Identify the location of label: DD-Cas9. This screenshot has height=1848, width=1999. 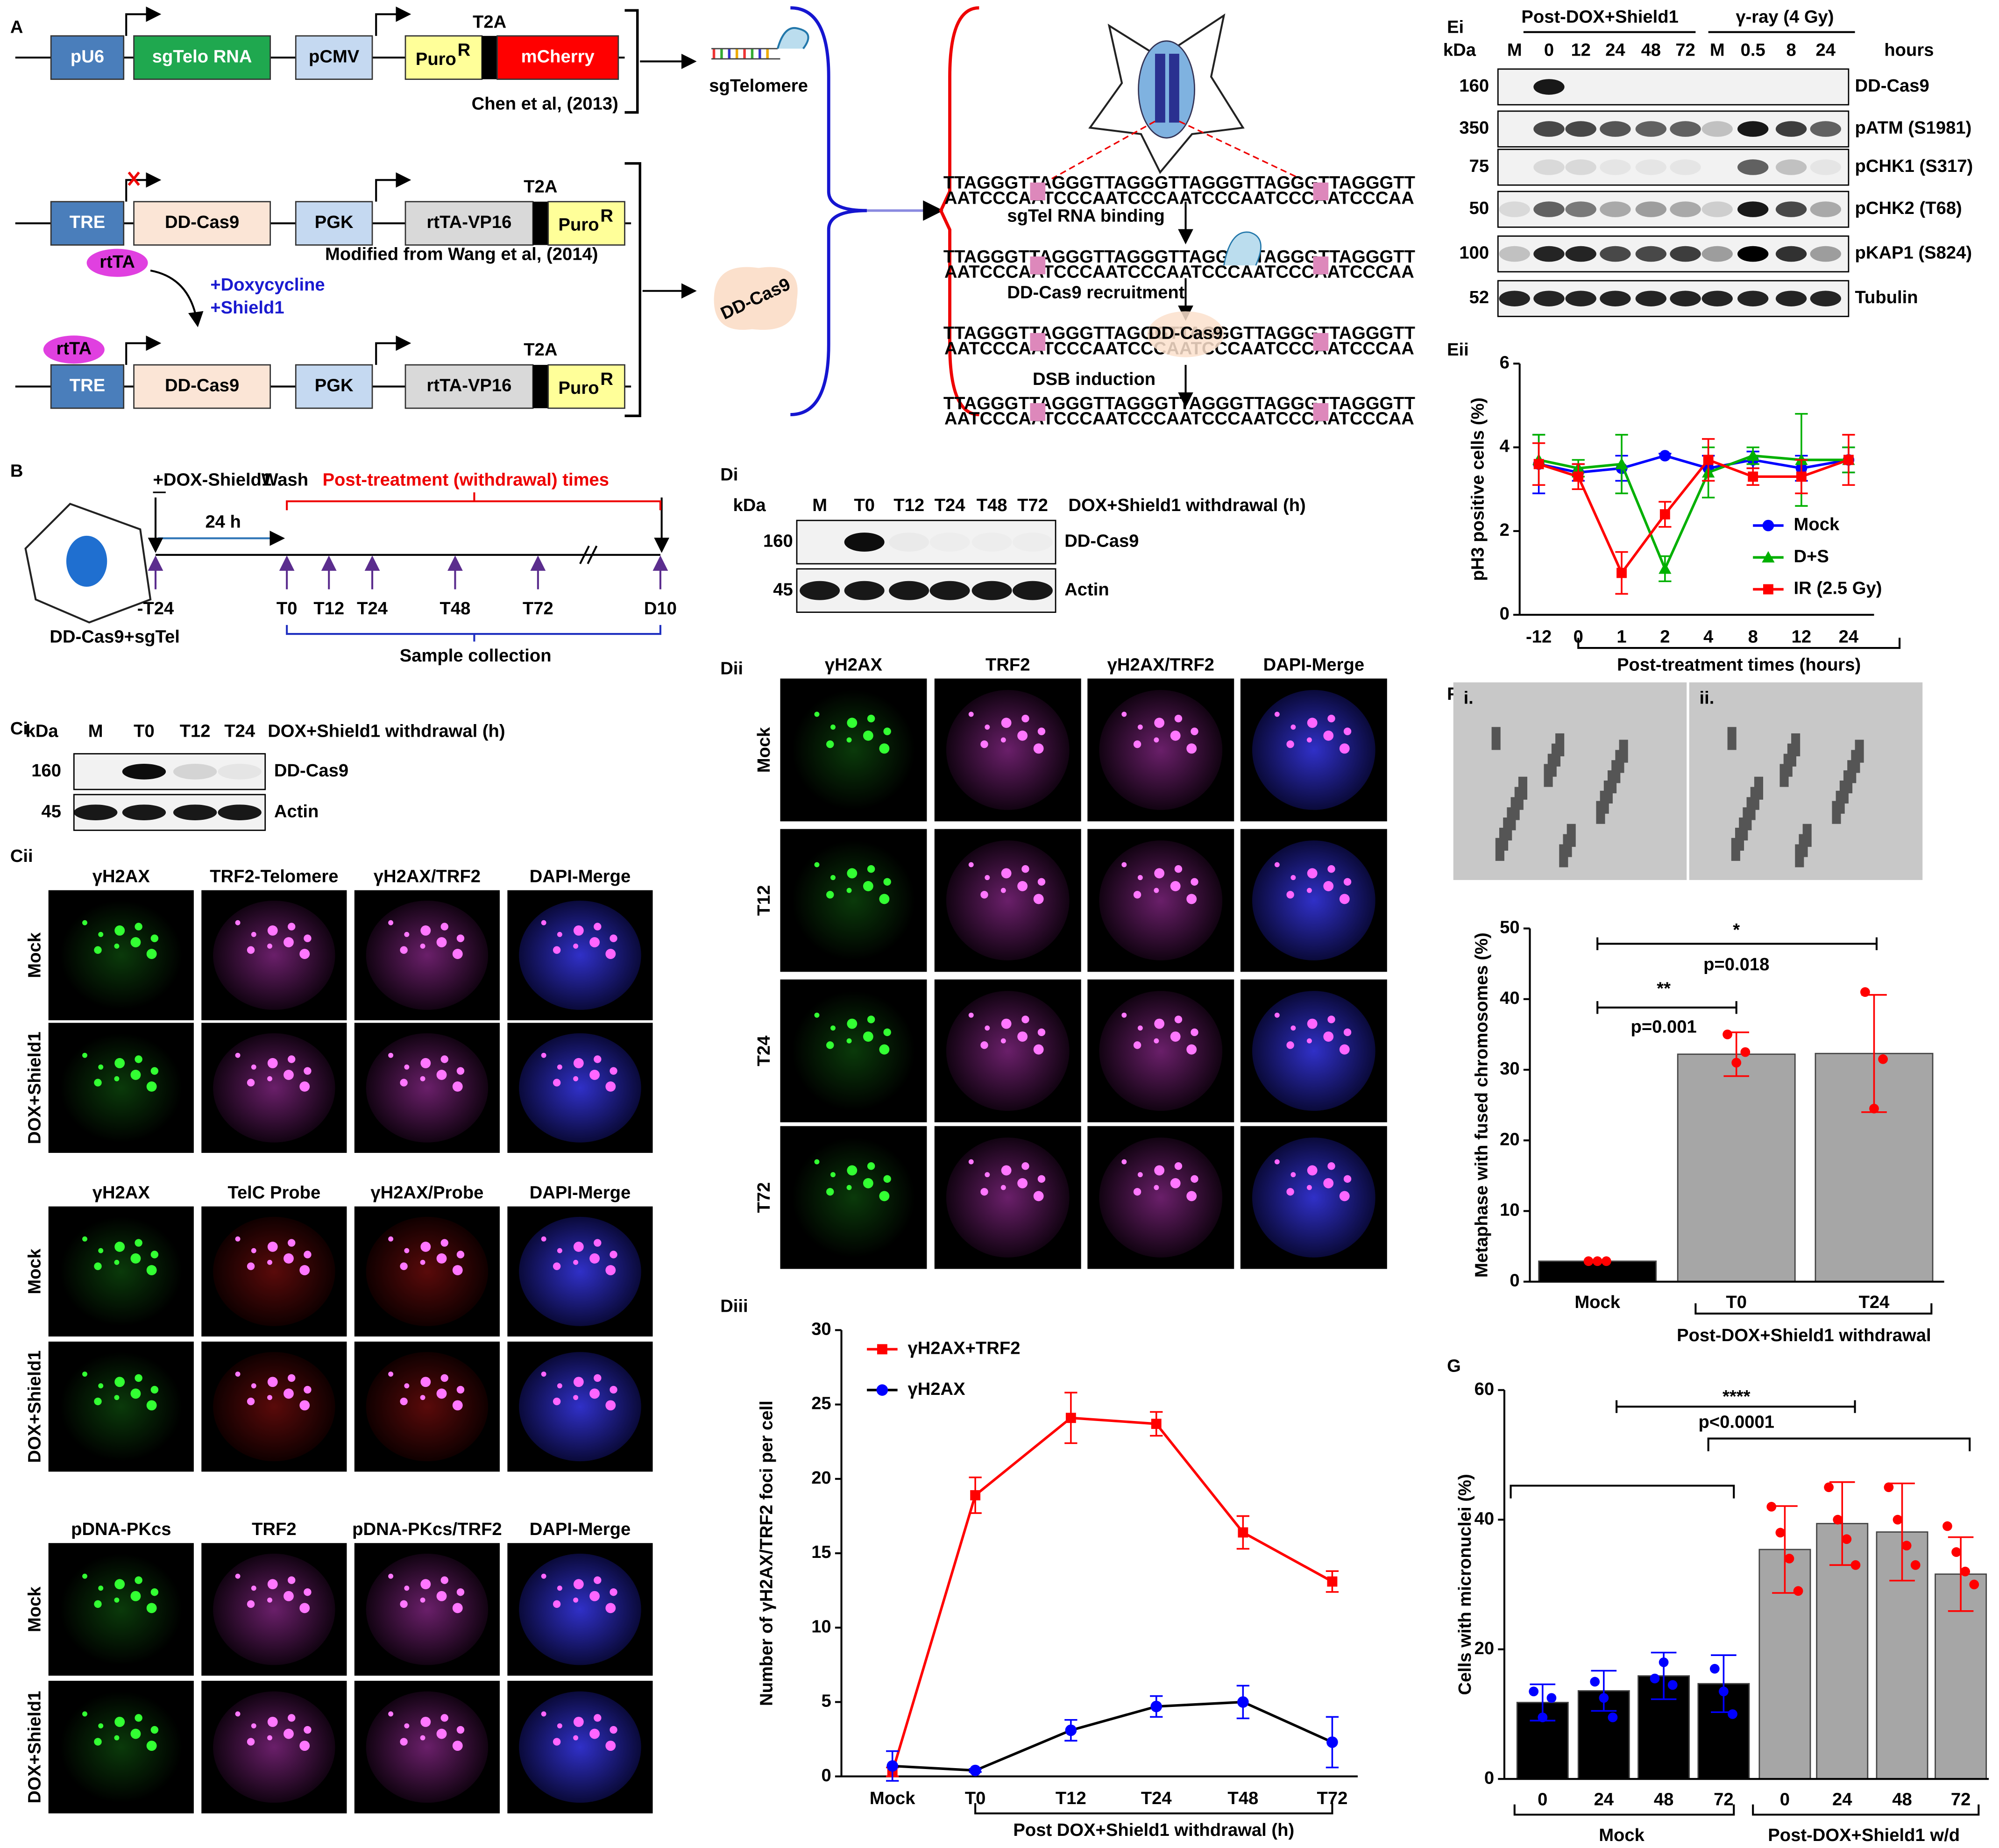
(311, 771).